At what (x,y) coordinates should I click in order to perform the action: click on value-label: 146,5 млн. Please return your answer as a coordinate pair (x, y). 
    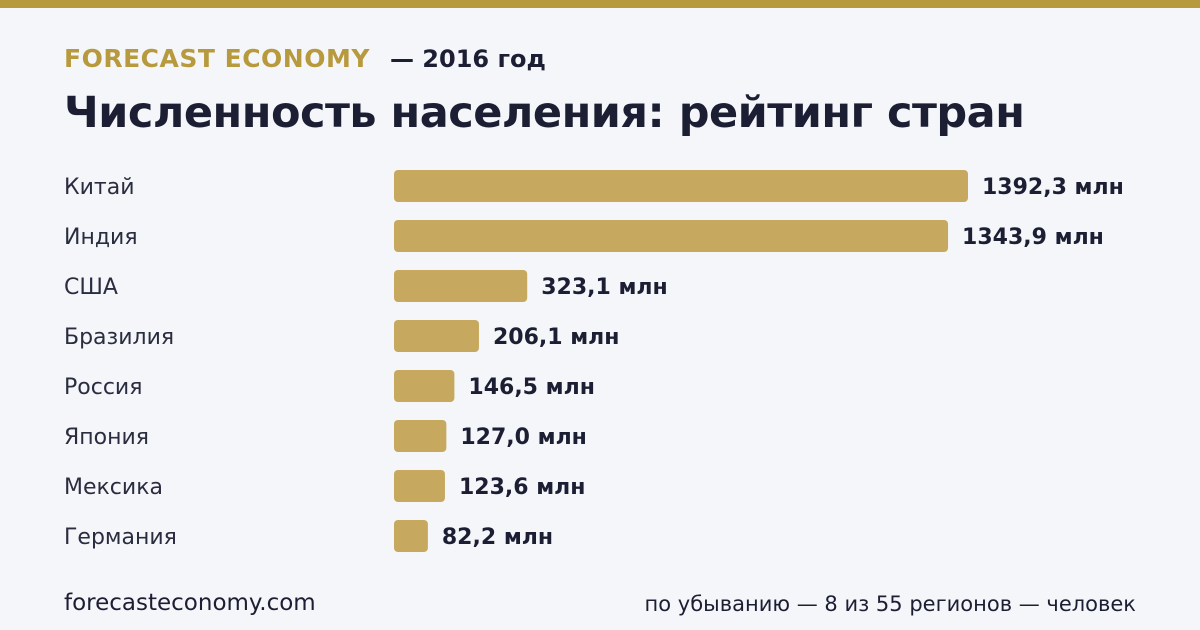
    Looking at the image, I should click on (531, 387).